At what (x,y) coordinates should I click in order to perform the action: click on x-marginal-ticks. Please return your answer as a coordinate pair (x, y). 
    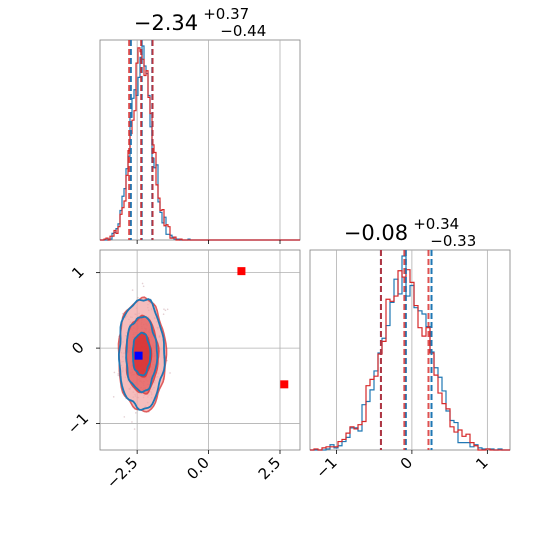
    Looking at the image, I should click on (208, 242).